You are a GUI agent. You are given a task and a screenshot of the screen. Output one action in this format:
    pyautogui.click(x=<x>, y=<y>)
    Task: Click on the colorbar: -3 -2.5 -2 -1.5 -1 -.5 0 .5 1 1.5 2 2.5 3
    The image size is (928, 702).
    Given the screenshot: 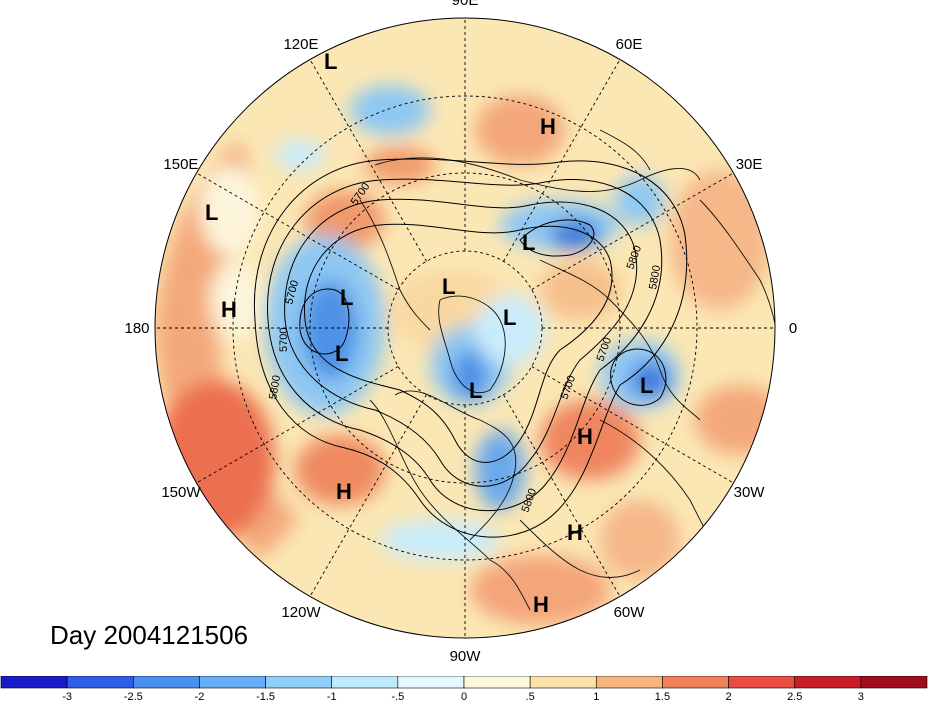 What is the action you would take?
    pyautogui.click(x=464, y=689)
    